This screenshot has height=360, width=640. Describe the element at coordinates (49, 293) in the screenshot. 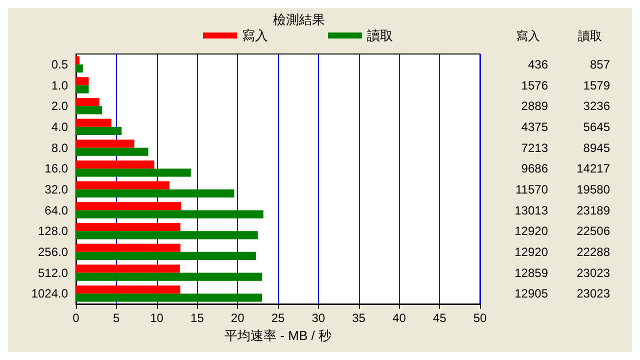

I see `y-tick-label: 1024.0` at that location.